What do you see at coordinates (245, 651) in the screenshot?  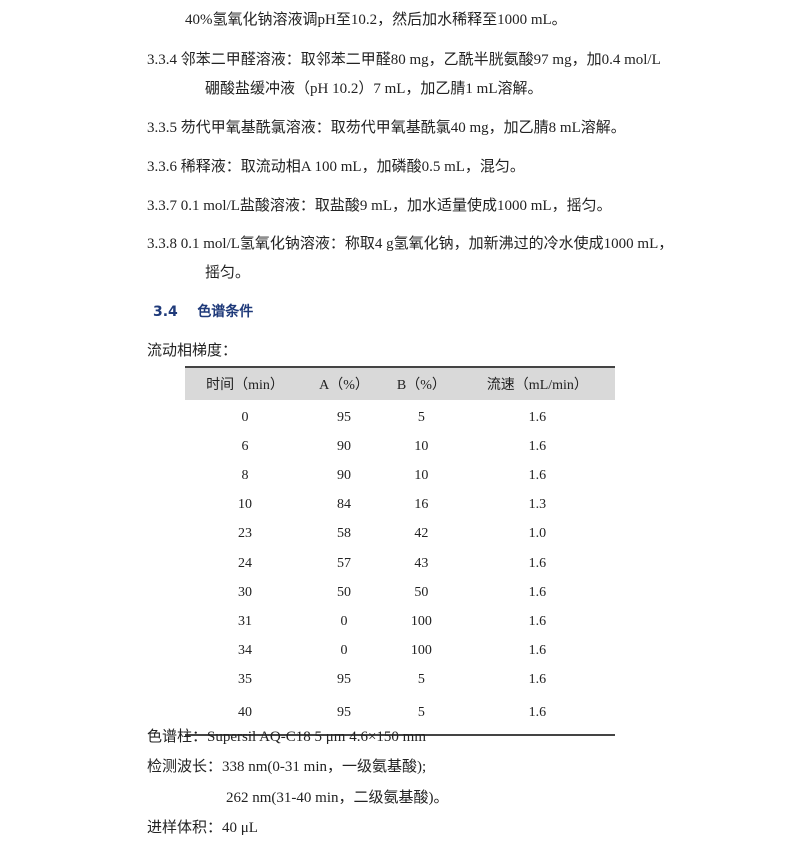 I see `table-cell: 34` at bounding box center [245, 651].